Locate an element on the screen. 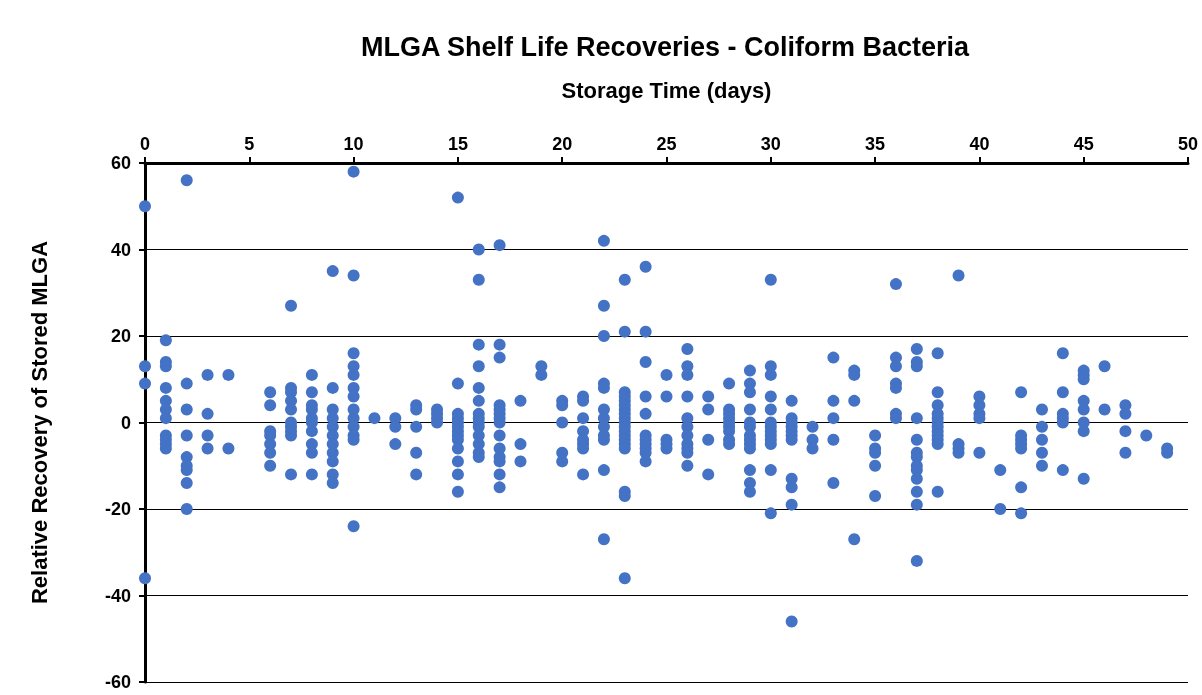  x-tick-label: 25 is located at coordinates (666, 144).